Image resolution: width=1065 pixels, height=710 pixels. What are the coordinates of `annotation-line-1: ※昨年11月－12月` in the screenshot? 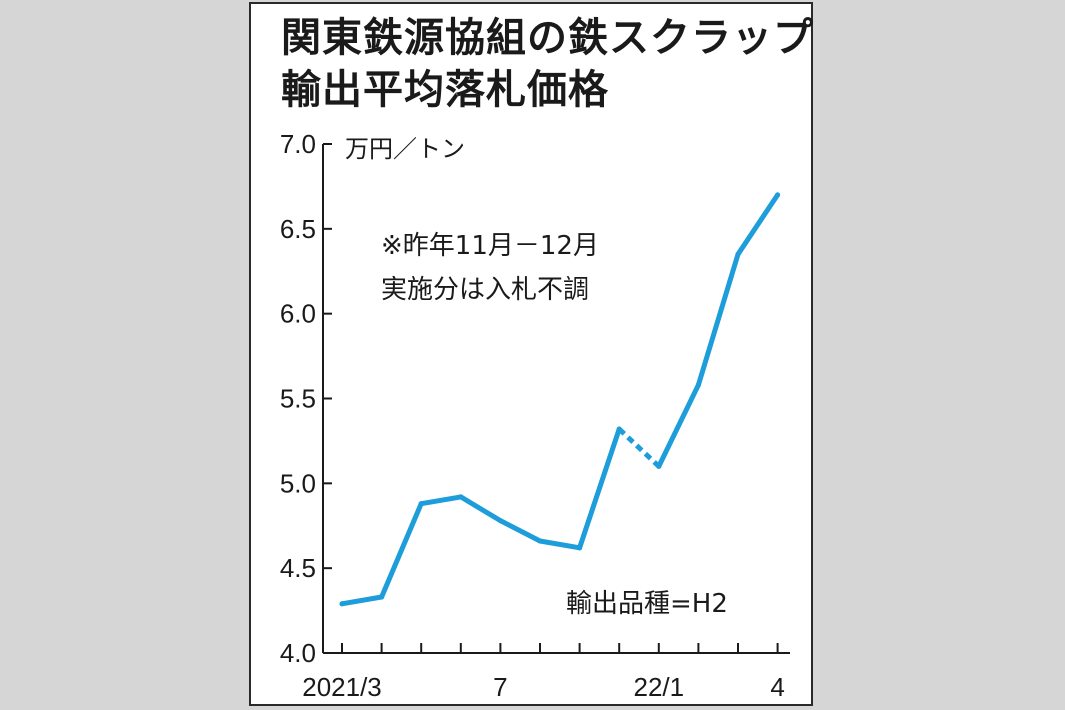 It's located at (490, 246).